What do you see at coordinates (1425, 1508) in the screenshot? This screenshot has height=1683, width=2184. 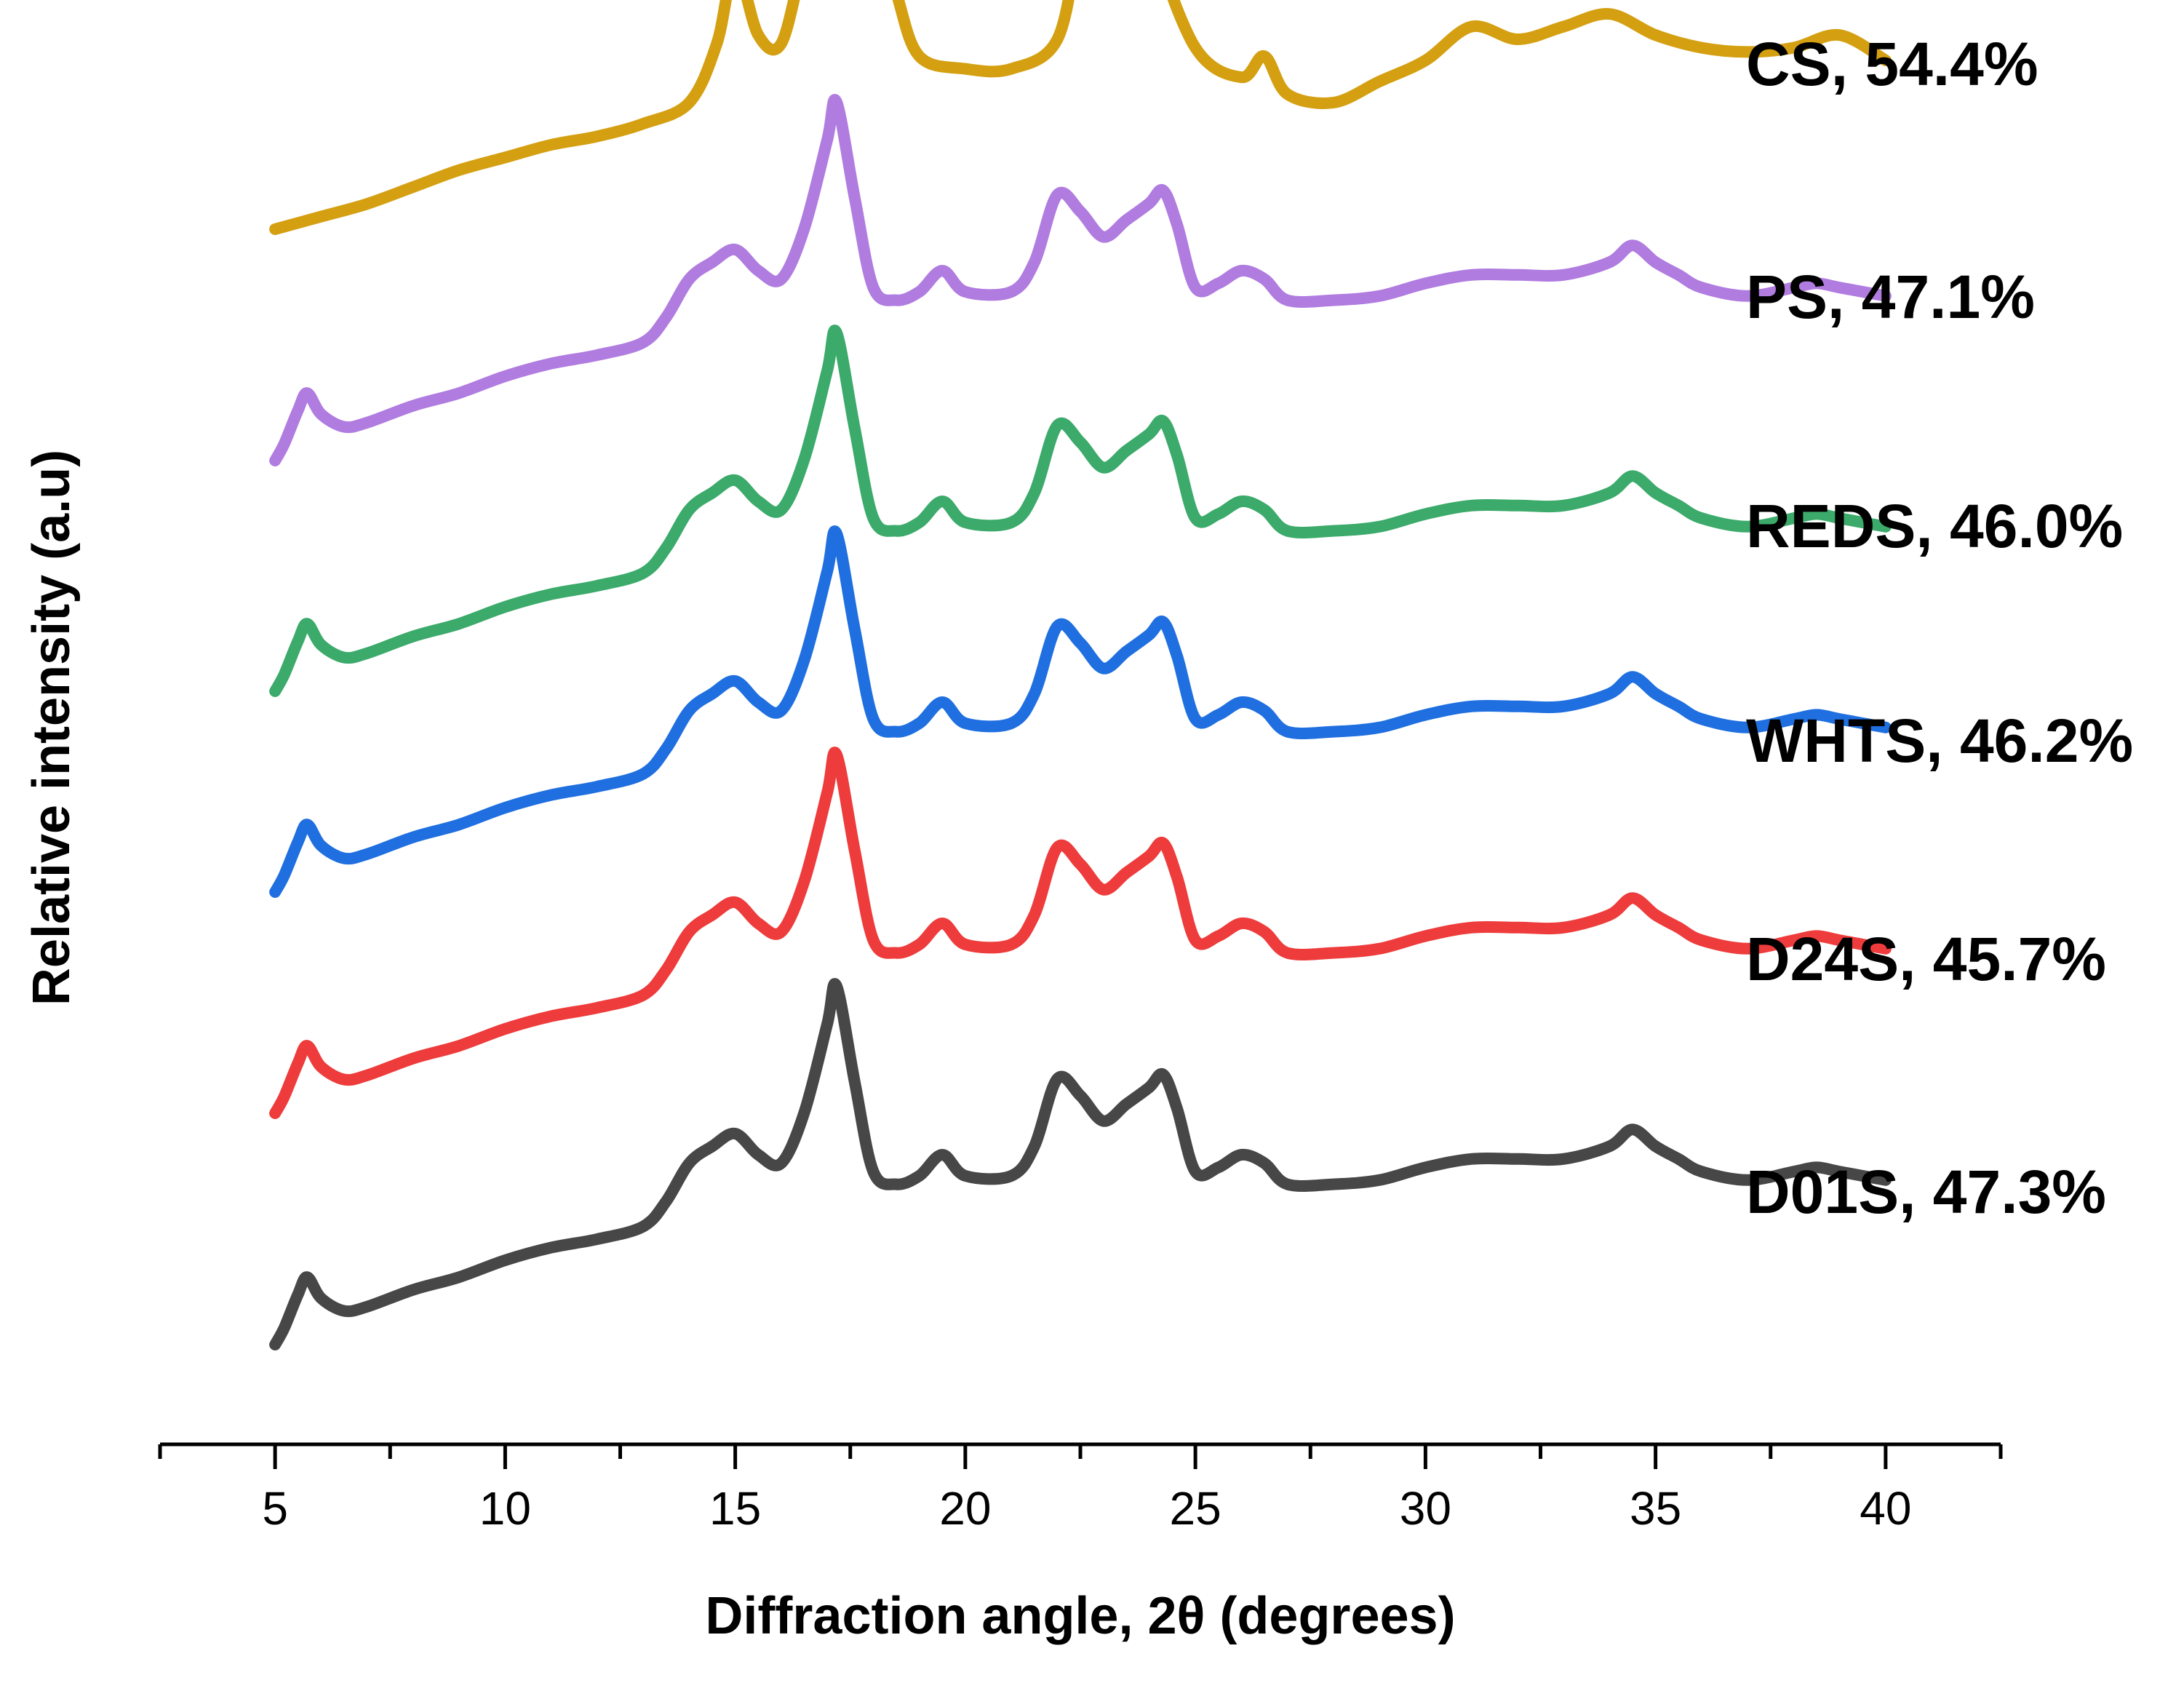 I see `x-tick-label: 30` at bounding box center [1425, 1508].